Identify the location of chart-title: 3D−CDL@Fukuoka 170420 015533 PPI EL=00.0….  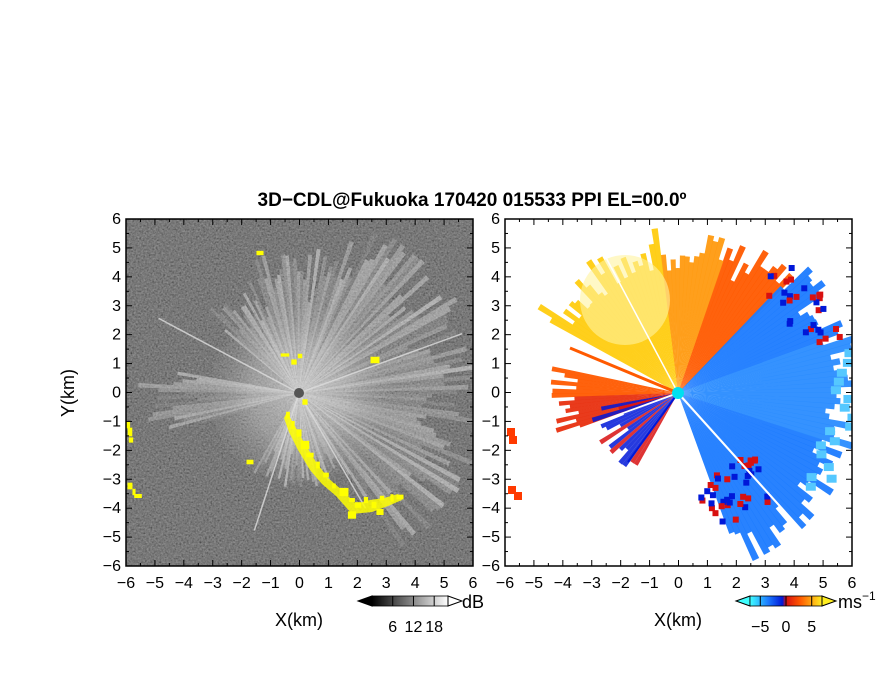
(472, 200).